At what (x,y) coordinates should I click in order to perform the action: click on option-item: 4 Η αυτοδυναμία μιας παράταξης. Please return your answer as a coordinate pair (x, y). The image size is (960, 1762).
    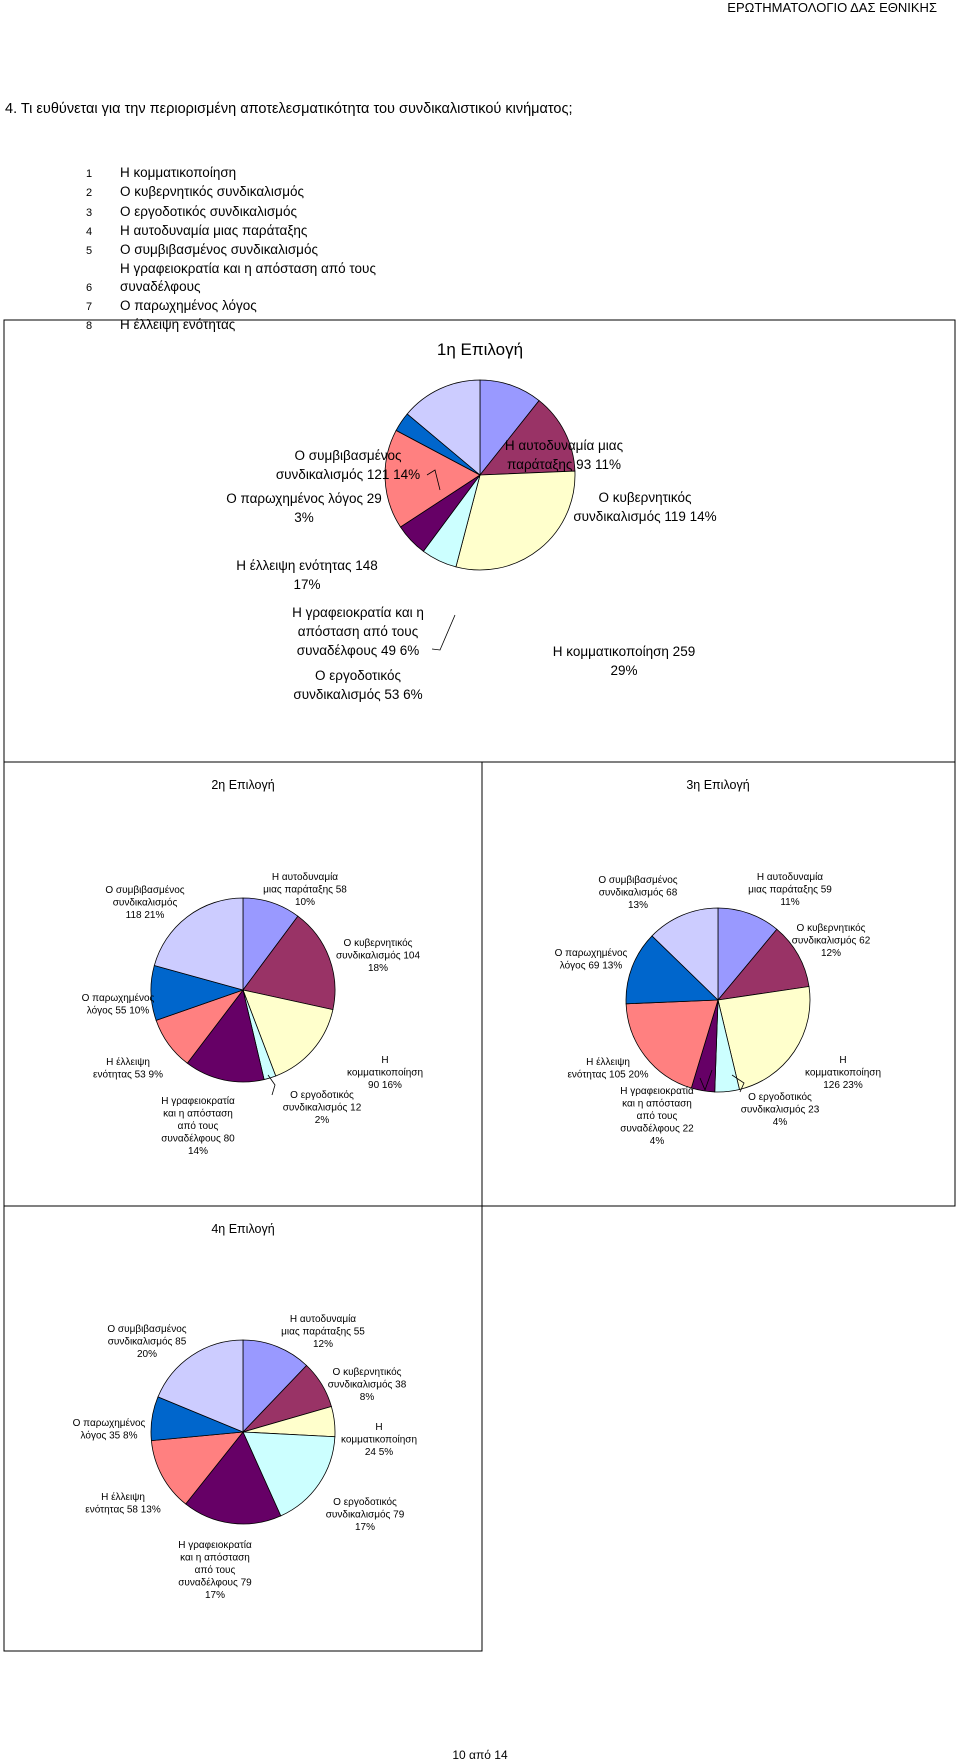
    Looking at the image, I should click on (231, 231).